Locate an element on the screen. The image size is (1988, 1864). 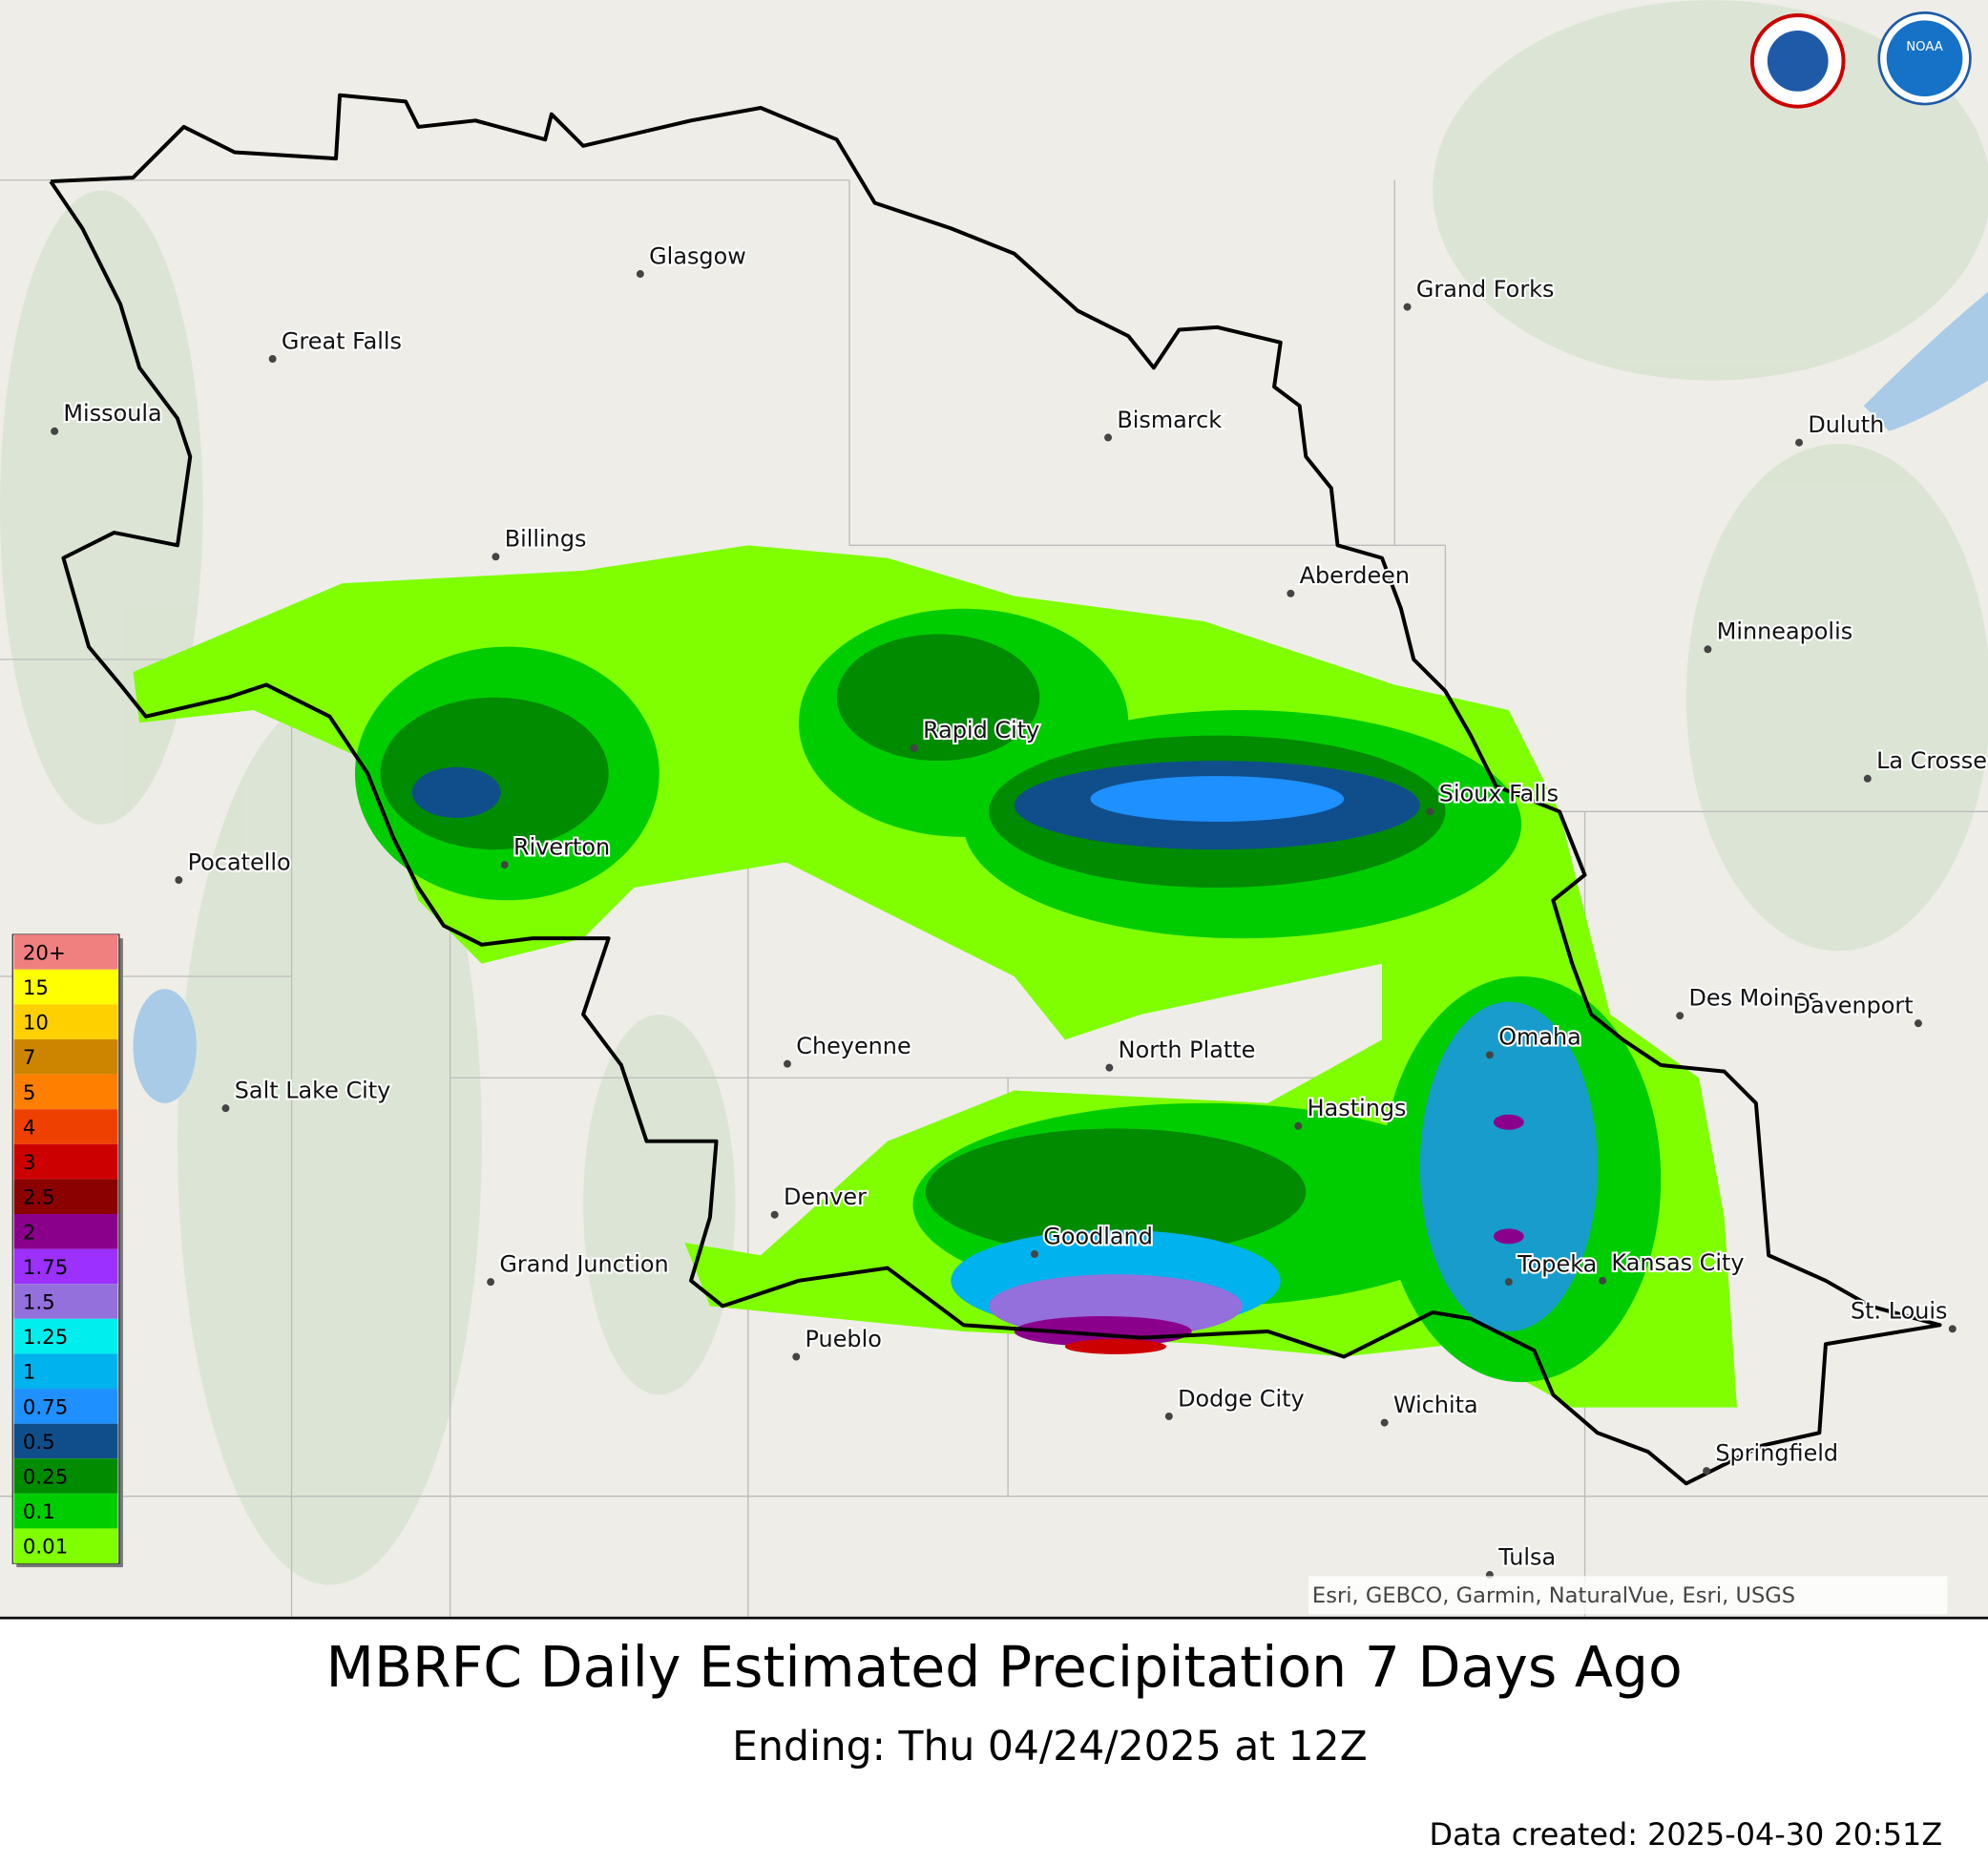
legend-label: 4 is located at coordinates (29, 1128).